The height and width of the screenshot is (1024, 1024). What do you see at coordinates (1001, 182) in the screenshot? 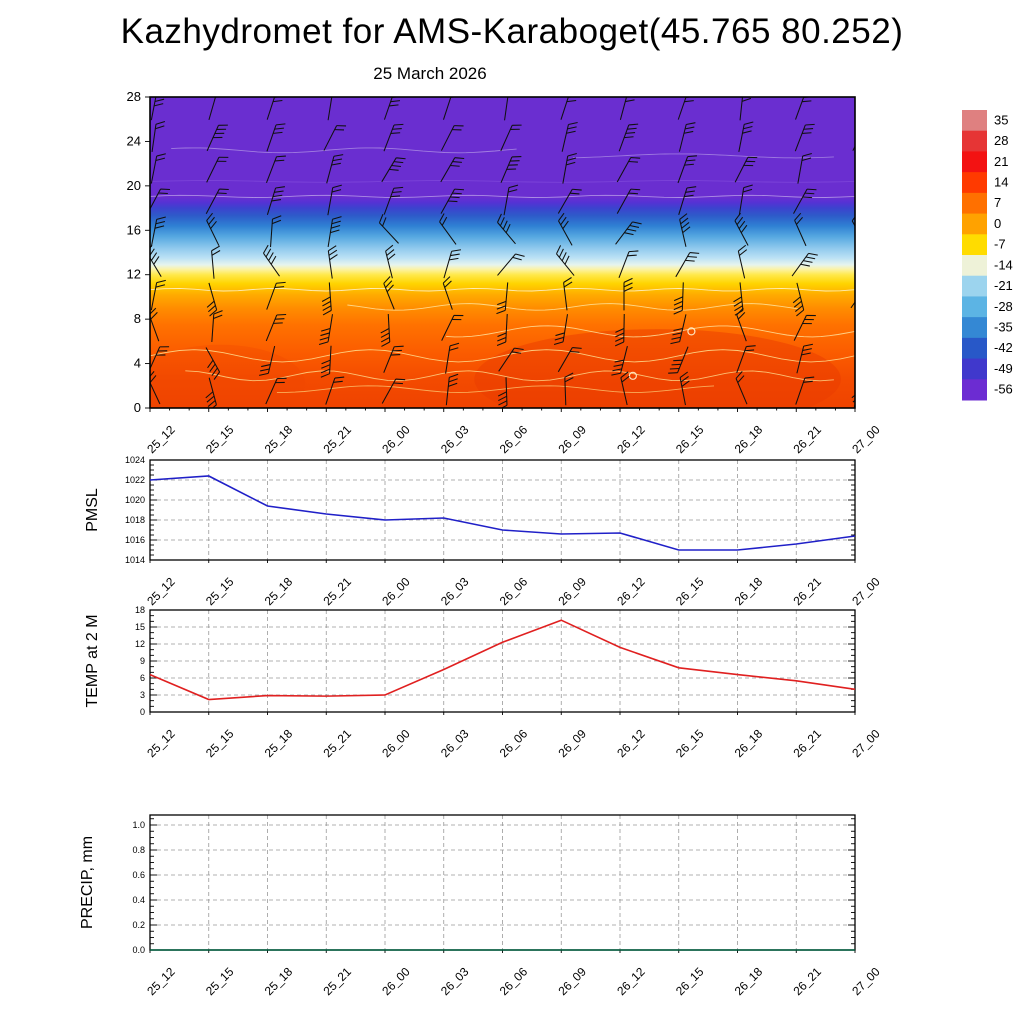
I see `colorbar-tick-label: 14` at bounding box center [1001, 182].